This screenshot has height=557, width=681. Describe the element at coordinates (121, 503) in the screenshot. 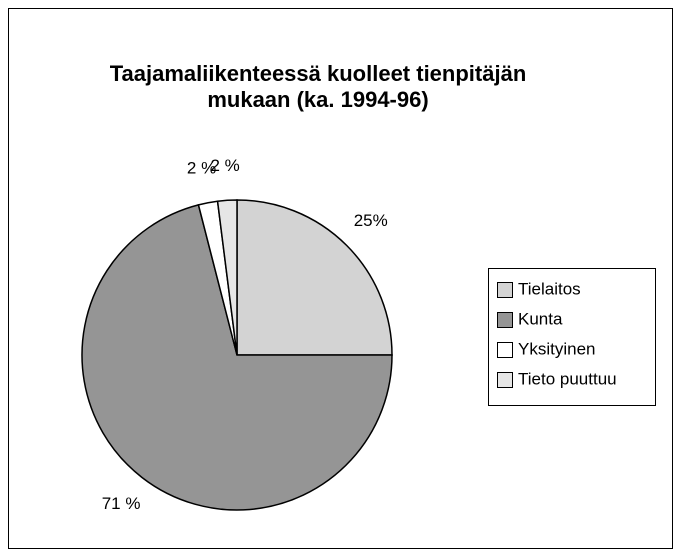

I see `data-label: 71 %` at that location.